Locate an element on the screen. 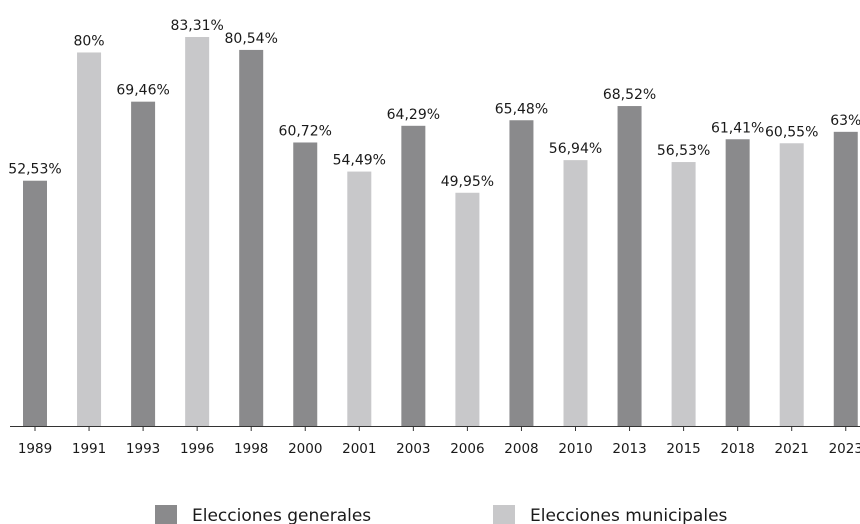  x-tick-label-2000: 2000 is located at coordinates (305, 449).